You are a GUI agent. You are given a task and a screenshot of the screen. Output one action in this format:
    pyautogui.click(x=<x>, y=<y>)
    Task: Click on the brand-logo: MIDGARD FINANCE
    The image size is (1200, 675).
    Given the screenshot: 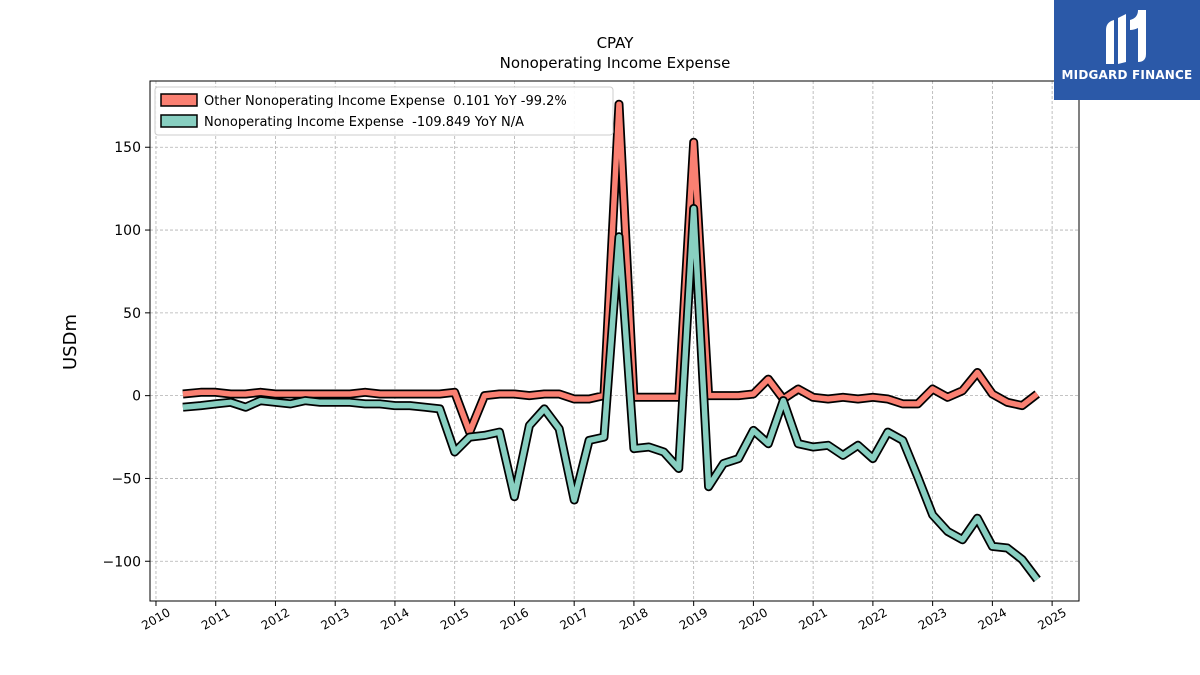 What is the action you would take?
    pyautogui.click(x=1127, y=50)
    